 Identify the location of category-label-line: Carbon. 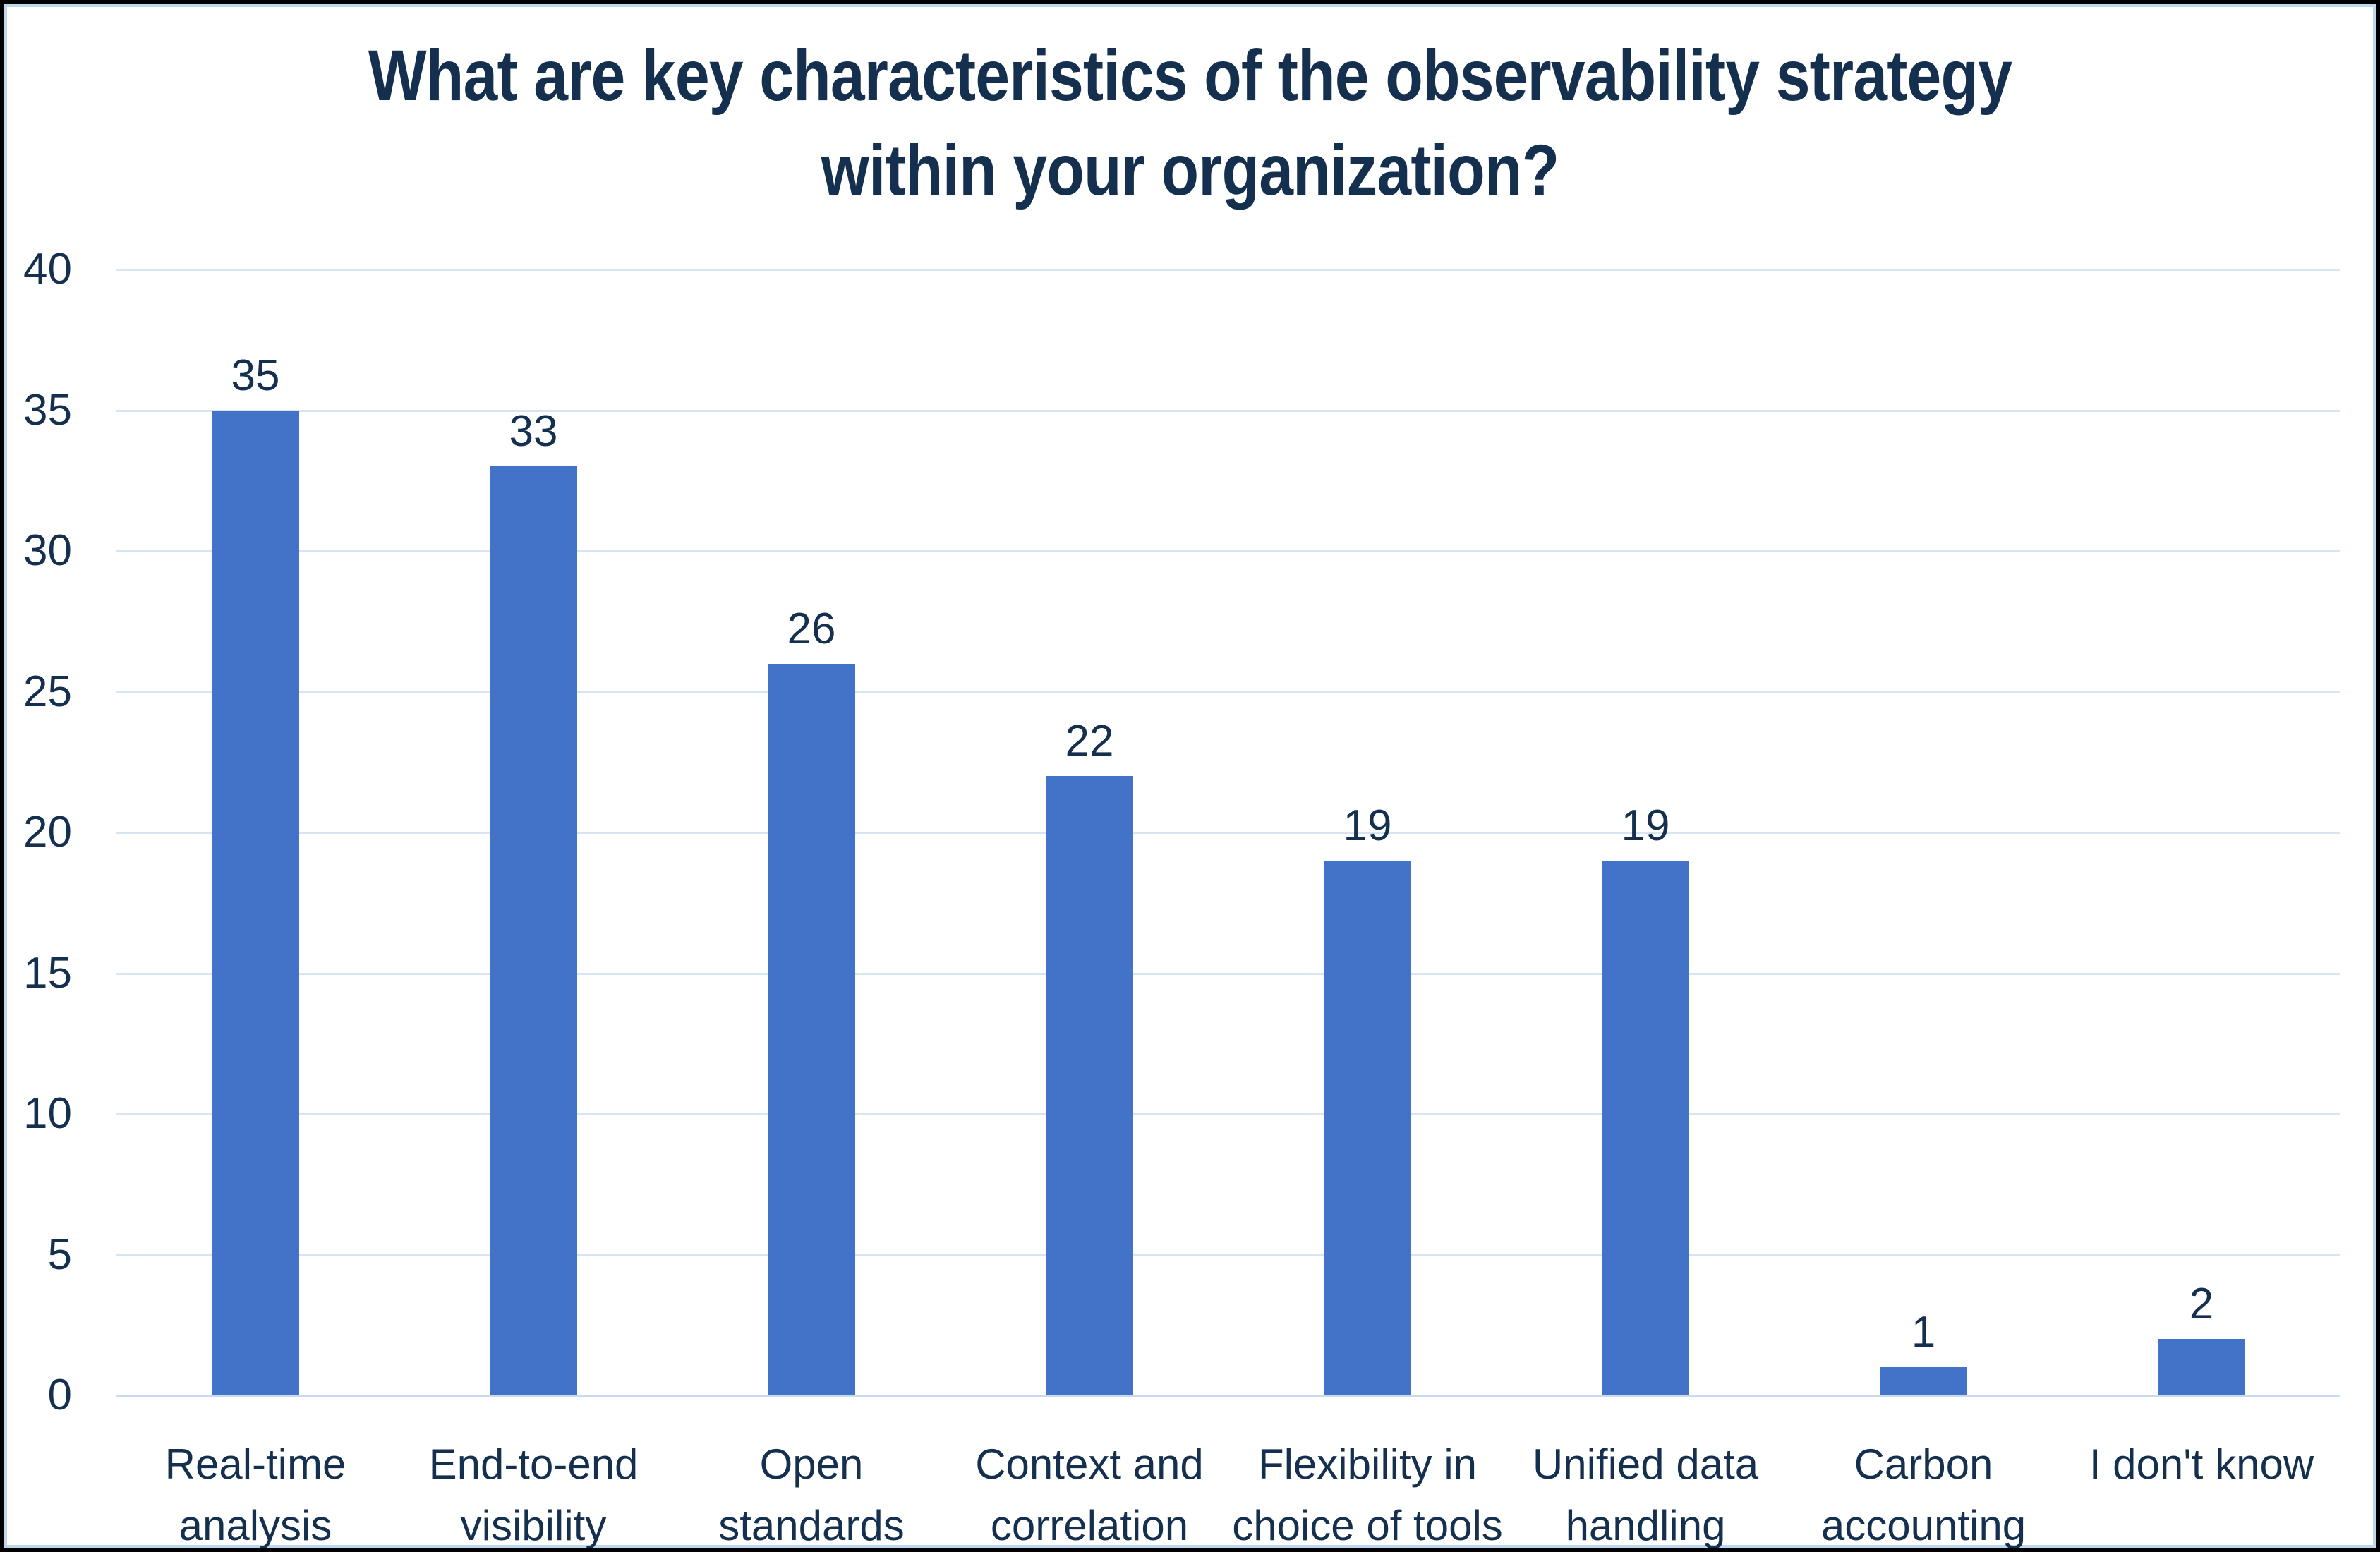
(1924, 1464).